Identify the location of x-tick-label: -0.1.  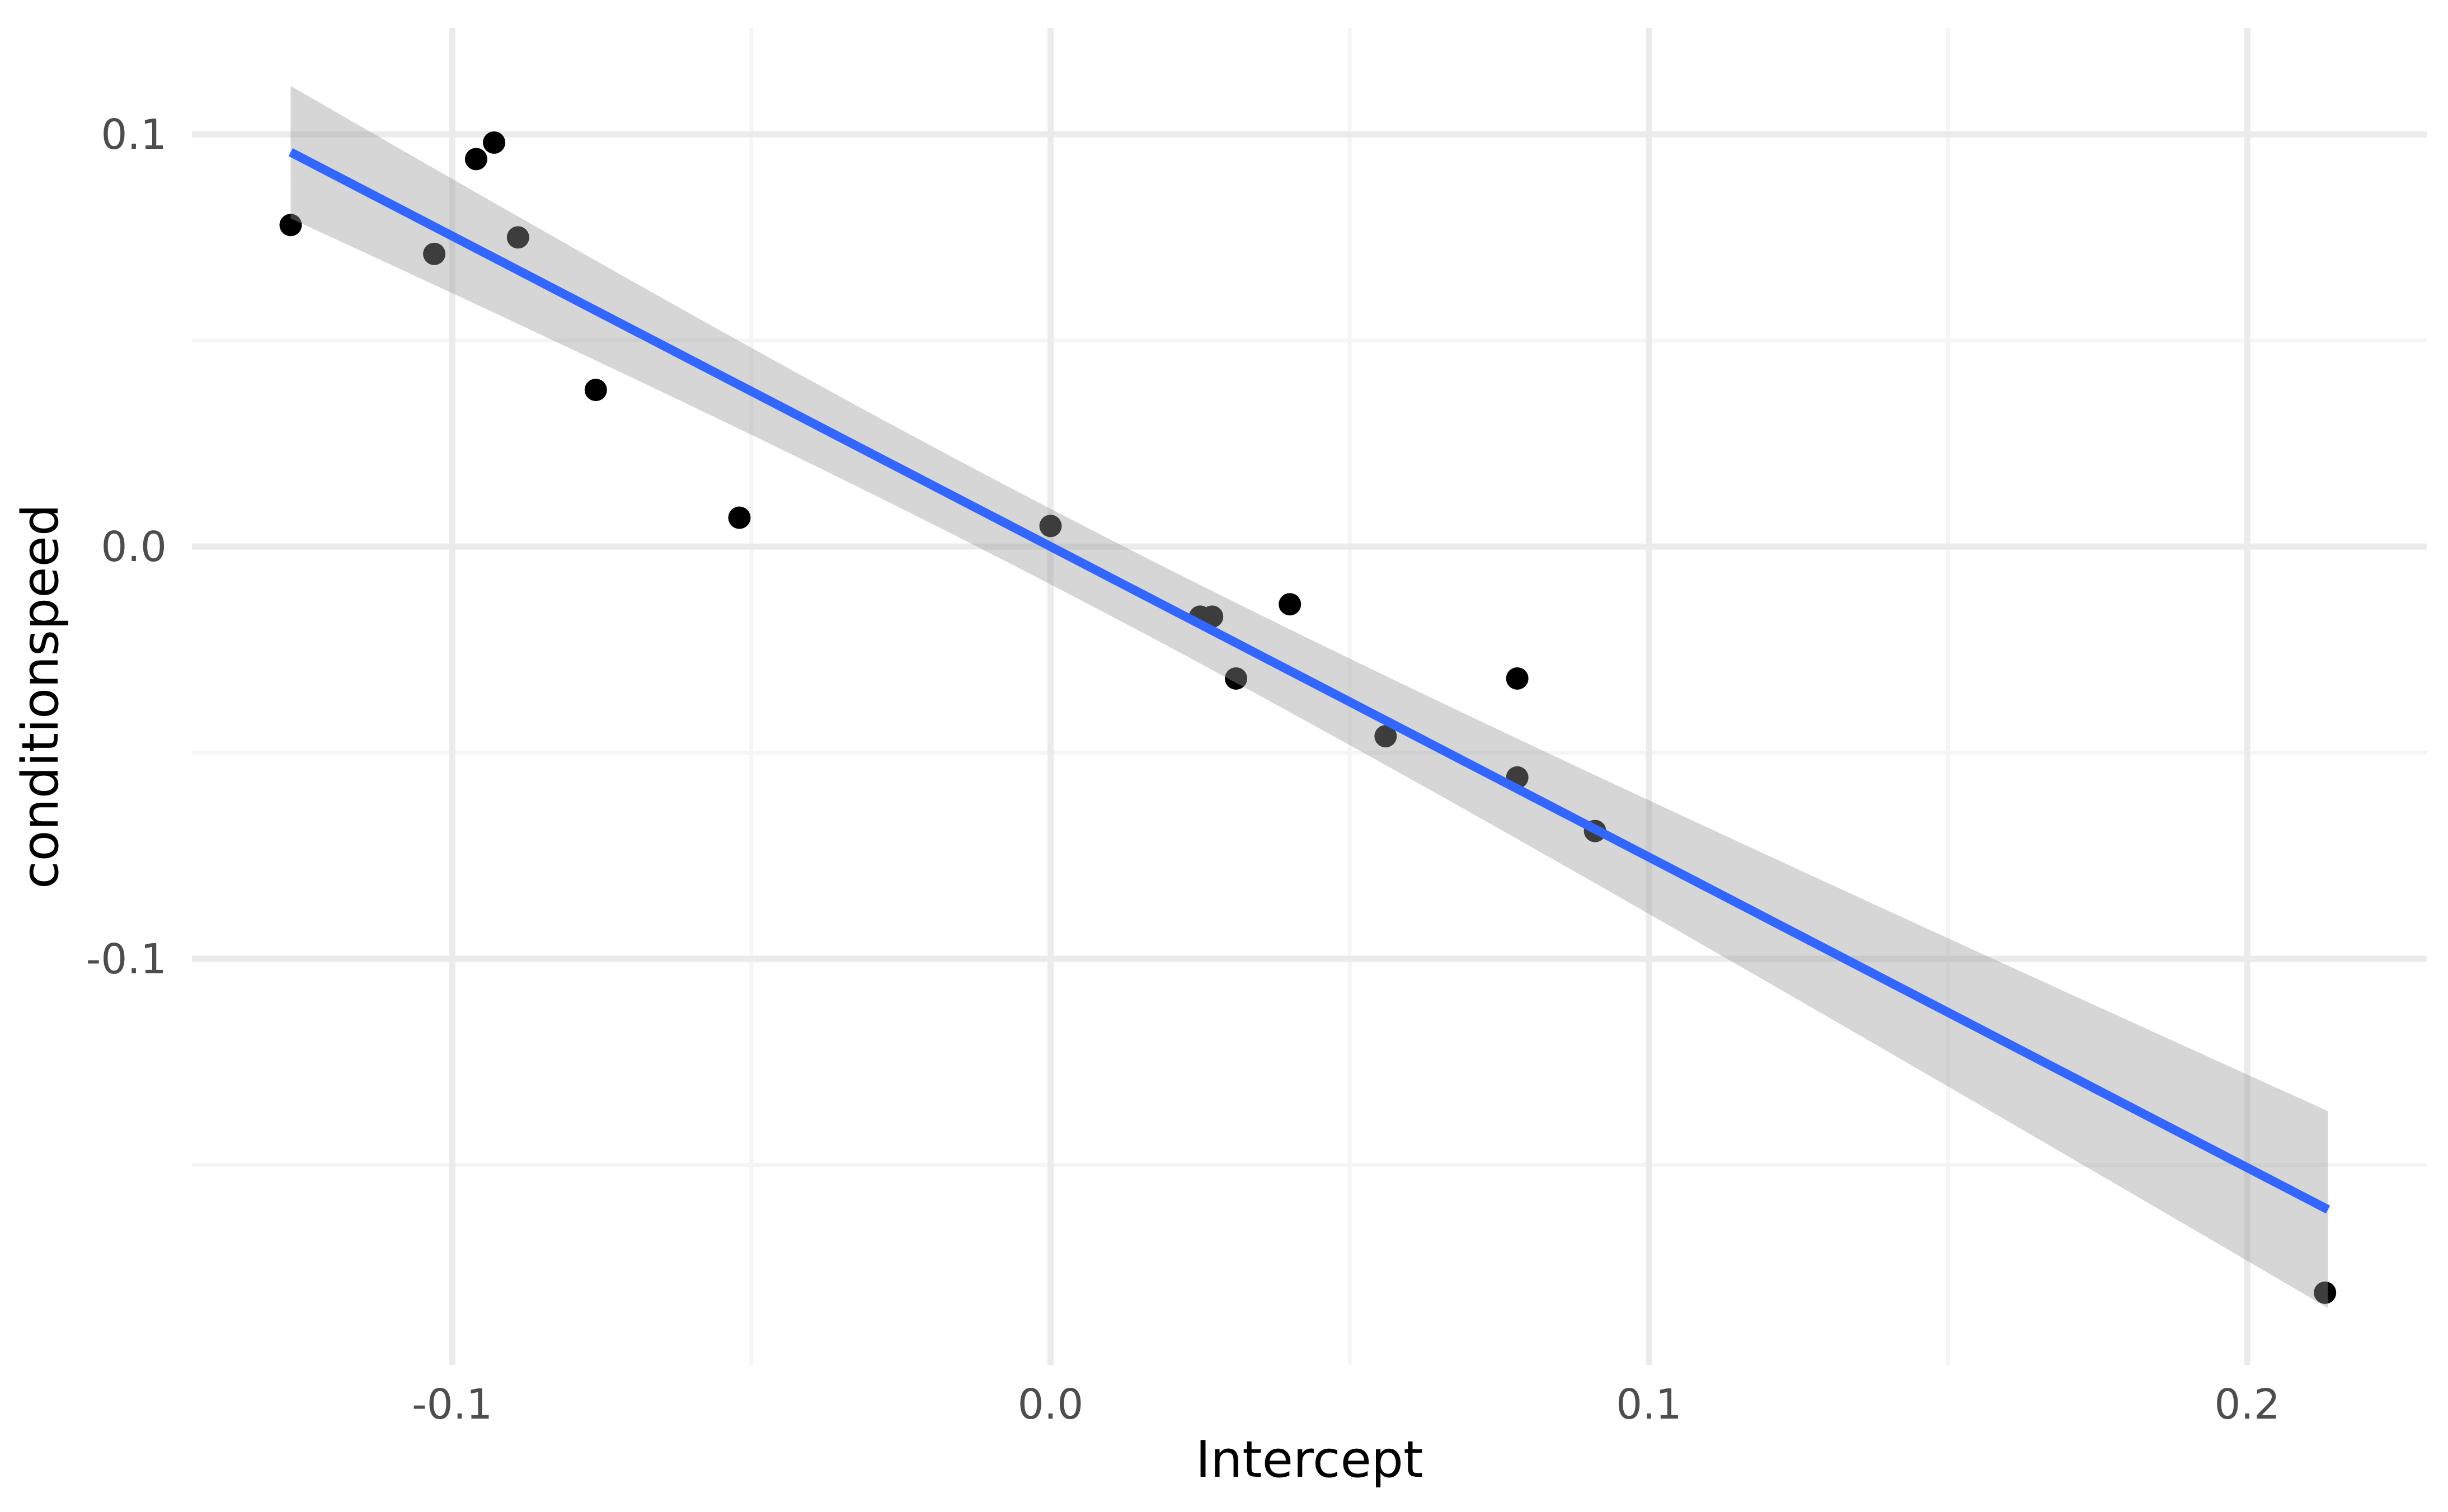
(452, 1405).